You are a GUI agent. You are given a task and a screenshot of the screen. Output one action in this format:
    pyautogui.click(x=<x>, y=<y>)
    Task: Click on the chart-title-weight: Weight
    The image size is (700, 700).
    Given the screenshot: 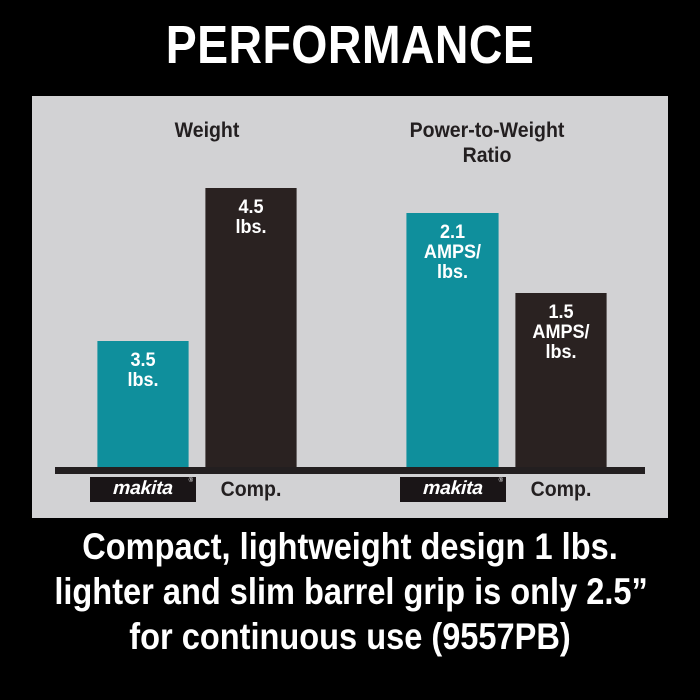 What is the action you would take?
    pyautogui.click(x=207, y=130)
    